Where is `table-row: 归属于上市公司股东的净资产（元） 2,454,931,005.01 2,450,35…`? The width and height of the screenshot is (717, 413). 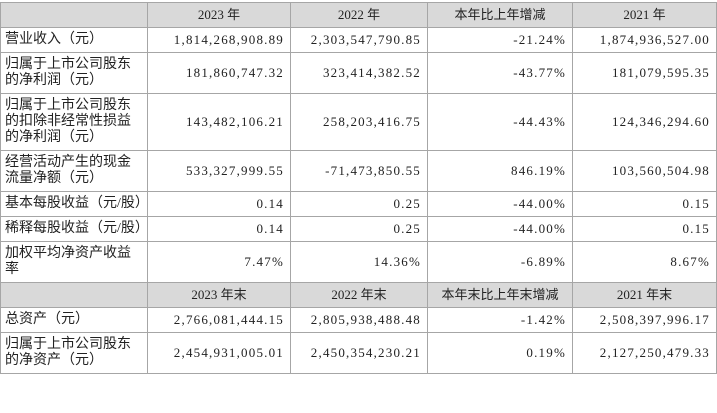
table-row: 归属于上市公司股东的净资产（元） 2,454,931,005.01 2,450,35… is located at coordinates (358, 353).